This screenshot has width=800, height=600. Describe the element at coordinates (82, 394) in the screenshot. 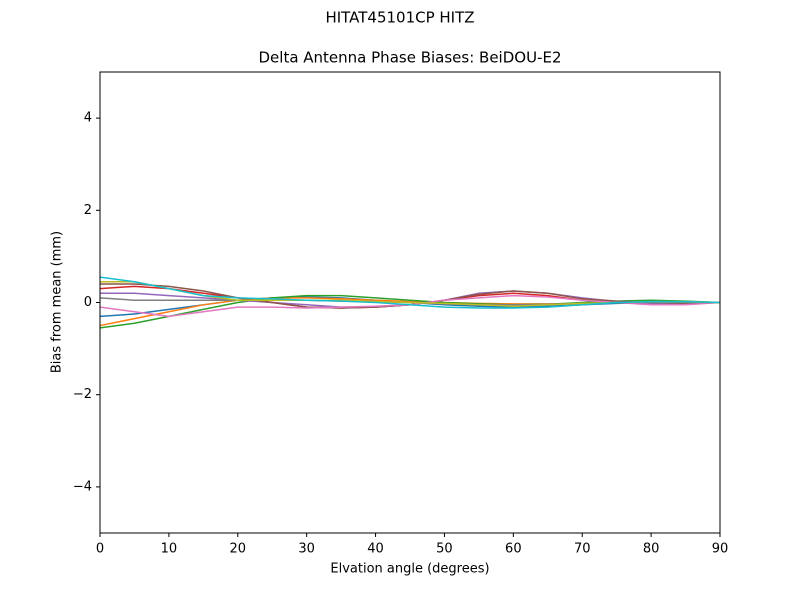

I see `y-tick-label: −2` at that location.